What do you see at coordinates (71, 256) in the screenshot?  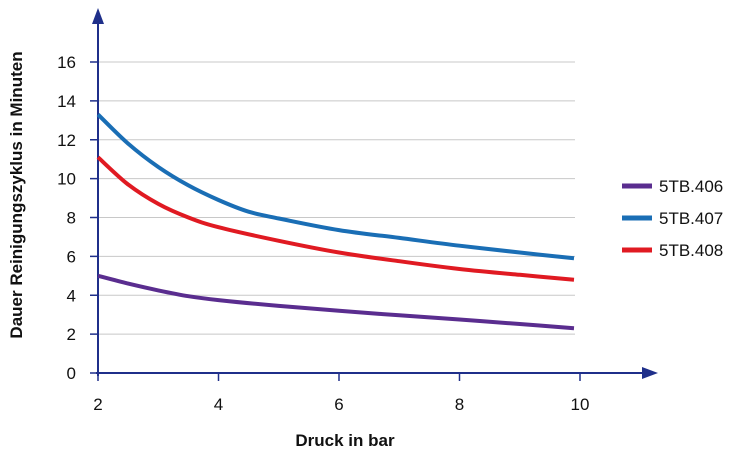 I see `y-tick-label: 6` at bounding box center [71, 256].